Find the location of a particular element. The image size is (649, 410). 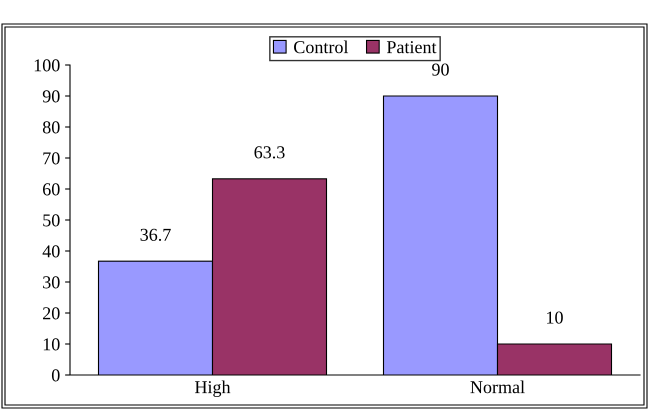

y-tick-label: 90 is located at coordinates (51, 96).